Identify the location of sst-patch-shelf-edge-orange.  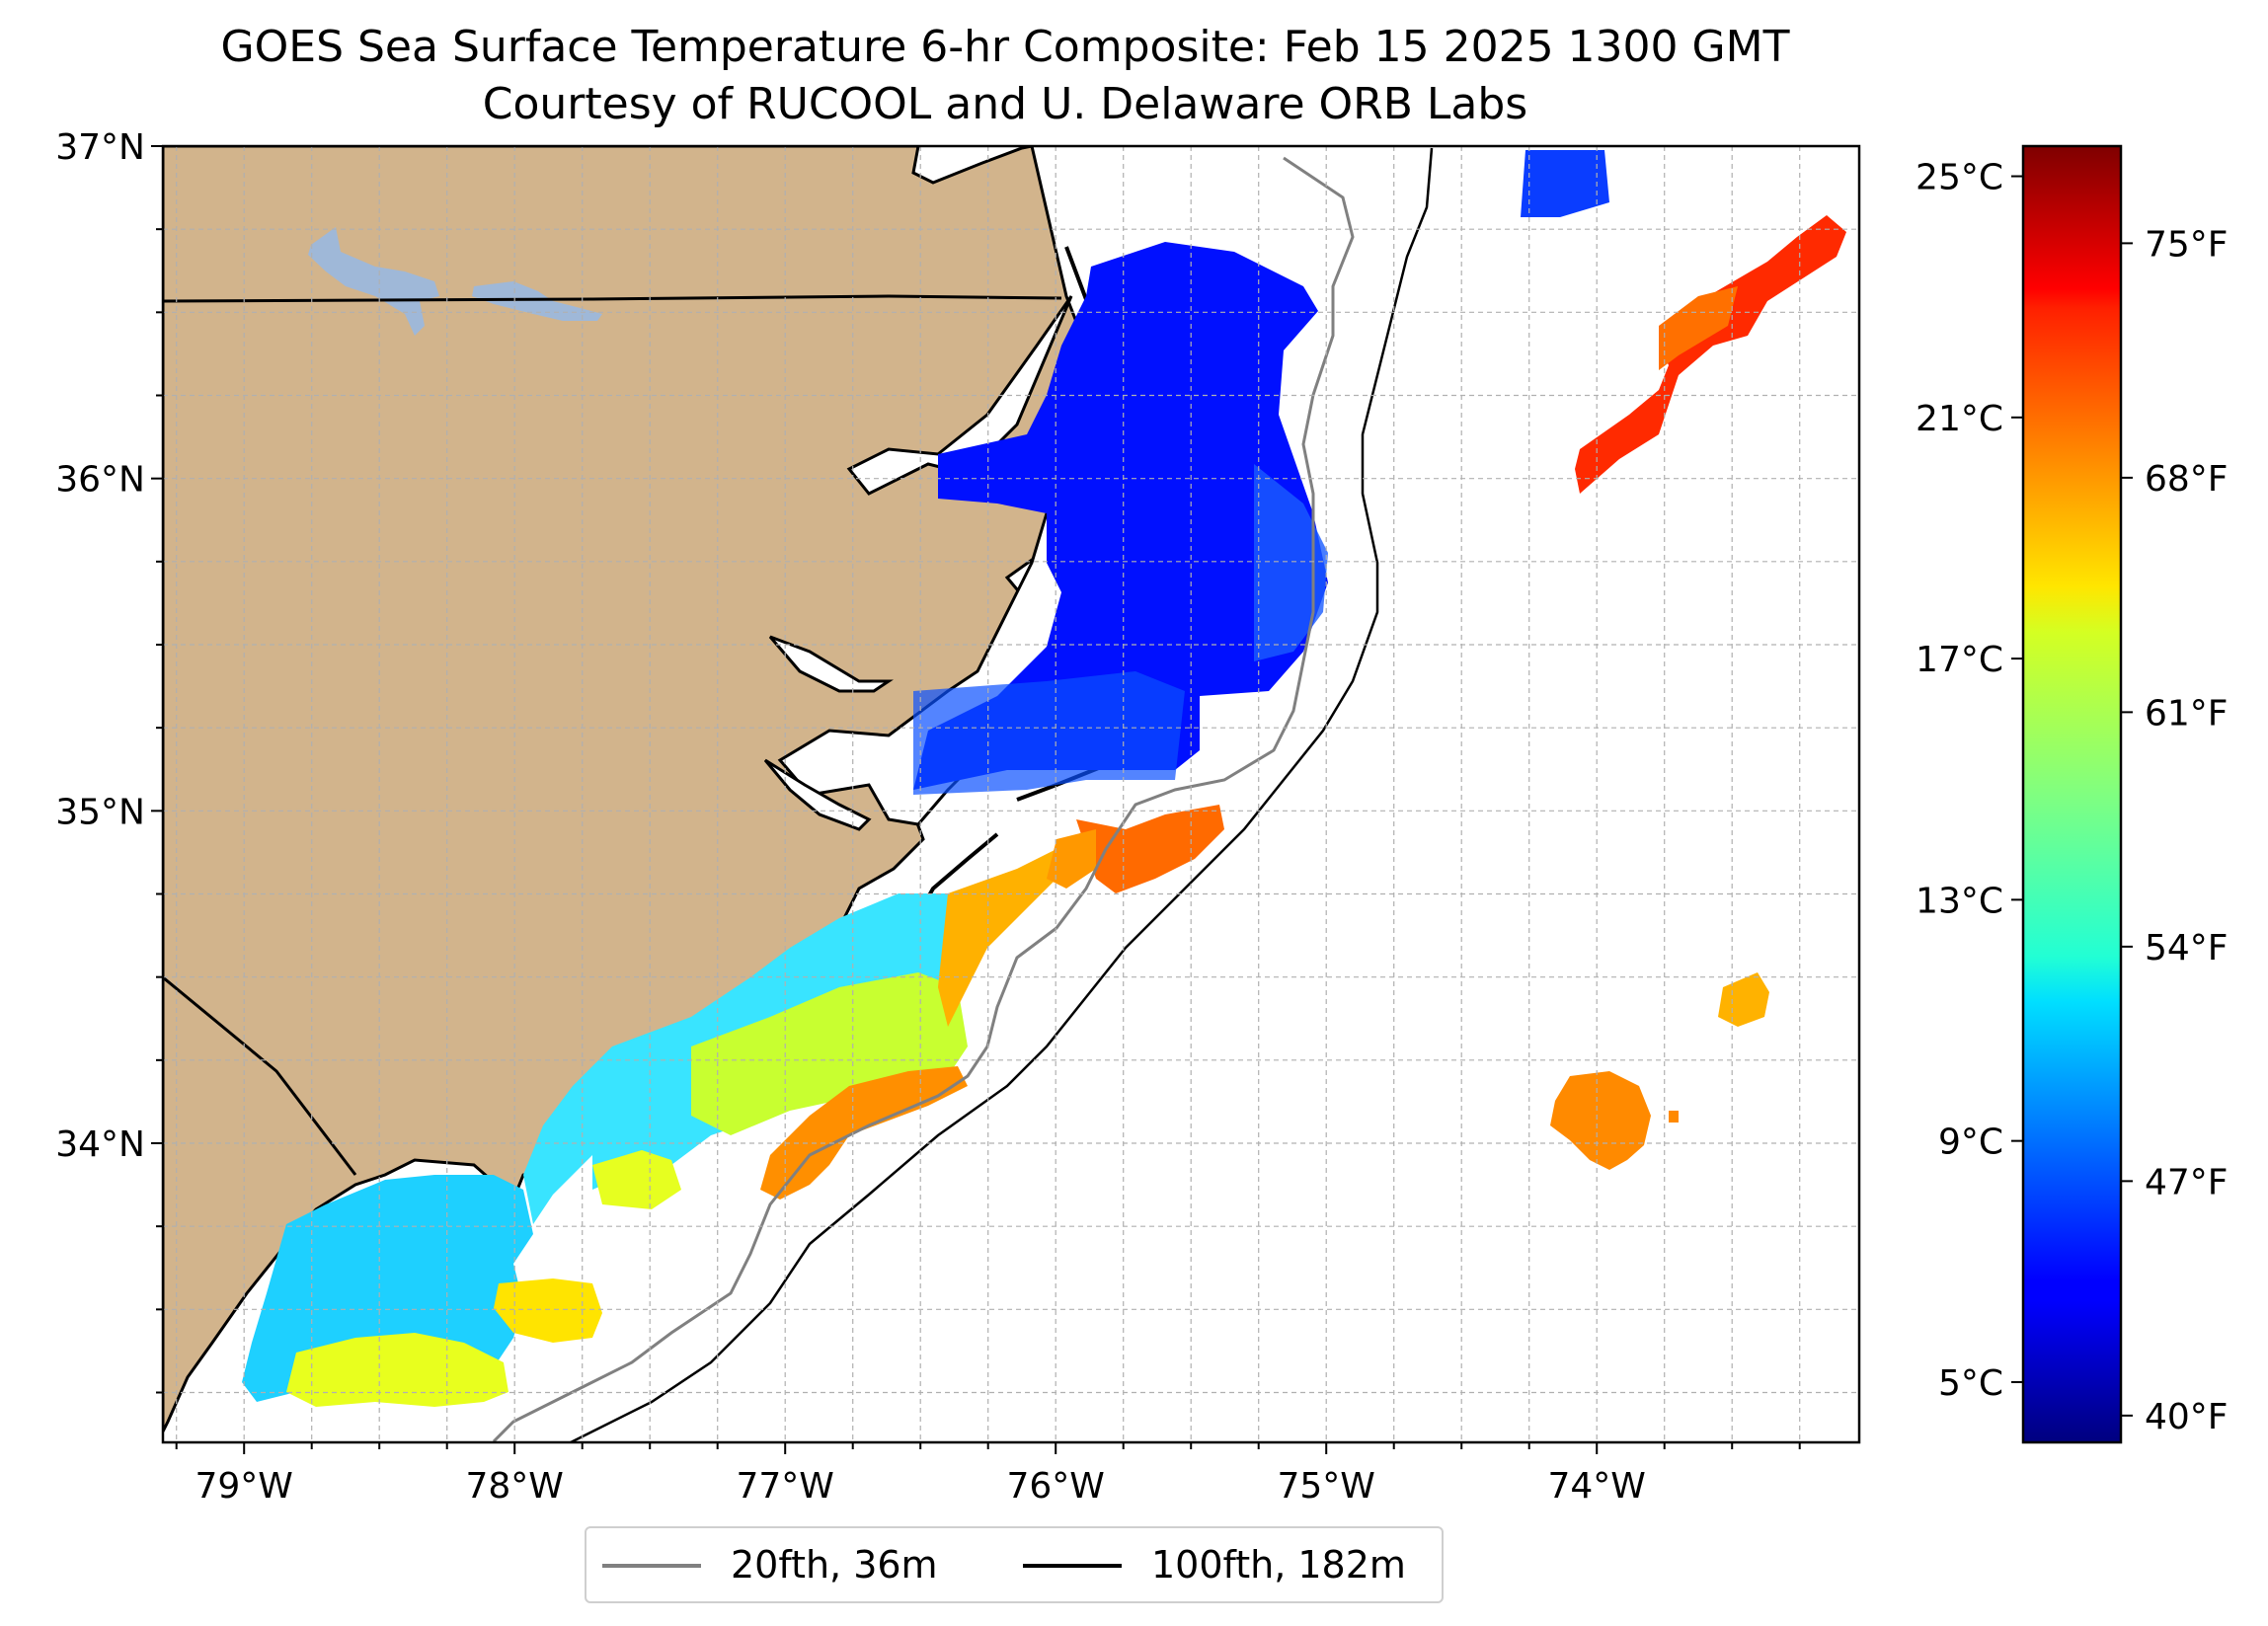
(864, 1133).